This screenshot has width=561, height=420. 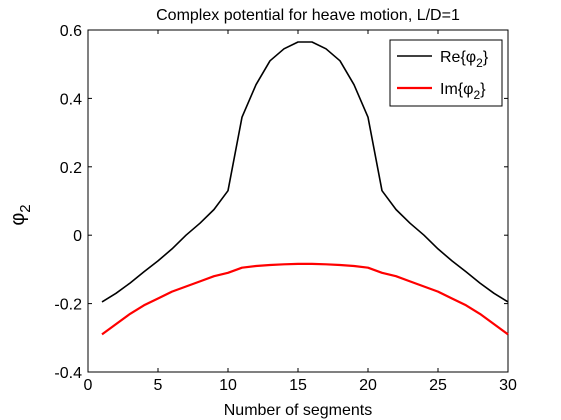 What do you see at coordinates (71, 99) in the screenshot?
I see `y-tick-label: 0.4` at bounding box center [71, 99].